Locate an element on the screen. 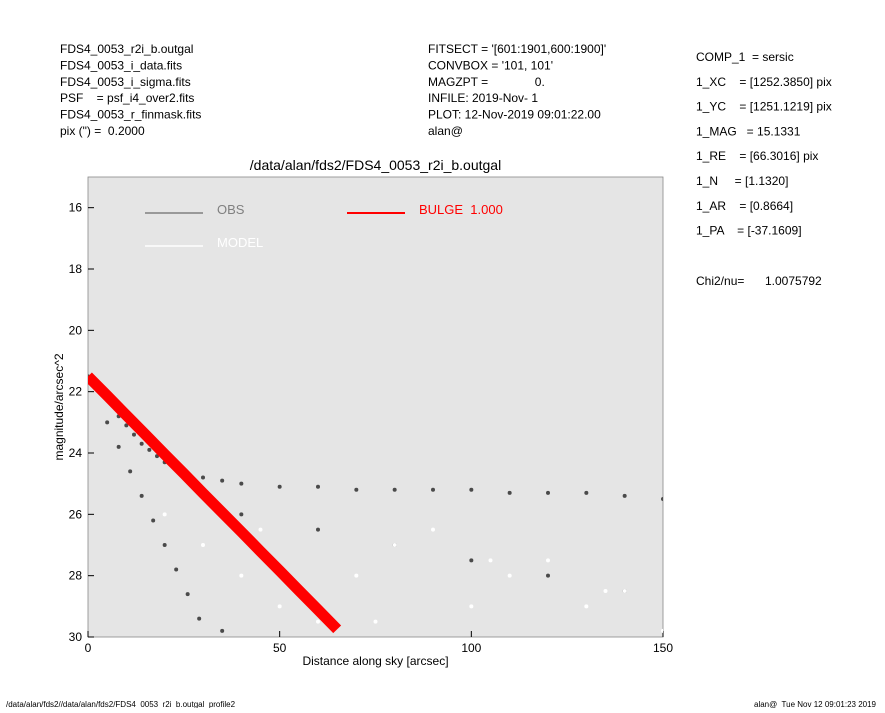  x-tick-label: 0 is located at coordinates (88, 648).